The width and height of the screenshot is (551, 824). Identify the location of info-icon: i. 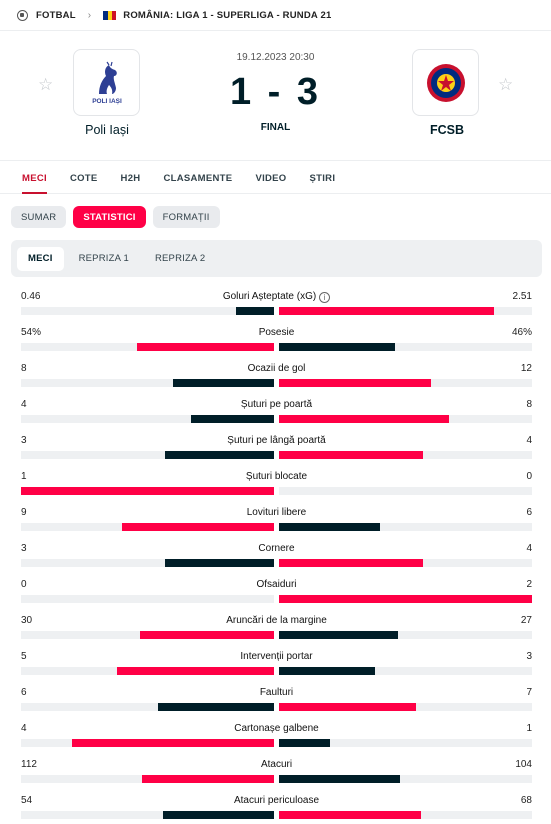
(325, 297).